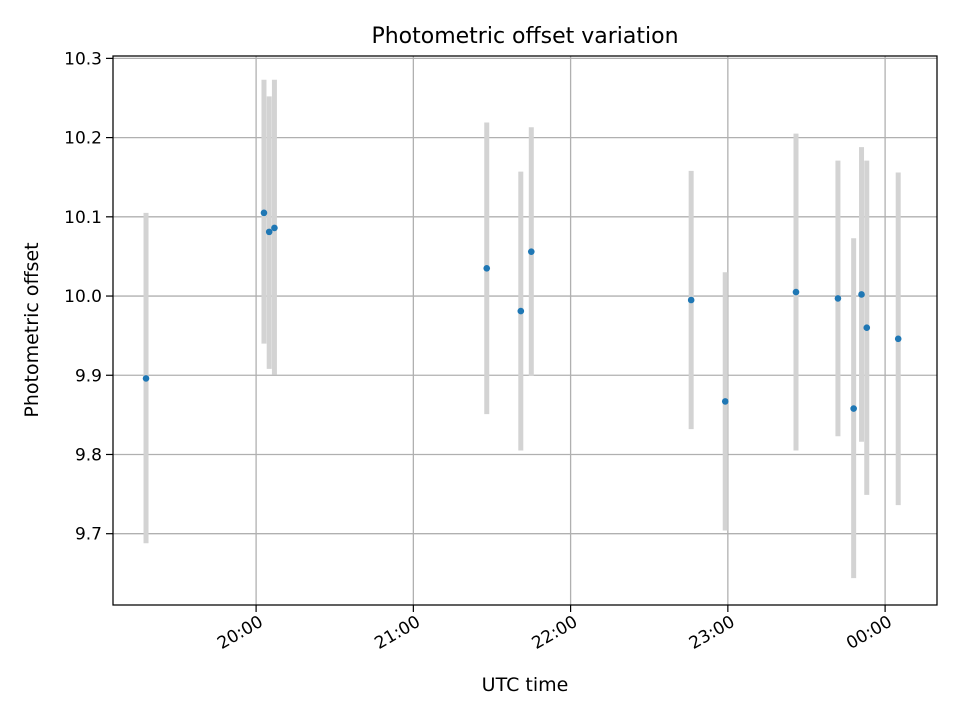  What do you see at coordinates (88, 376) in the screenshot?
I see `y-tick-label: 9.9` at bounding box center [88, 376].